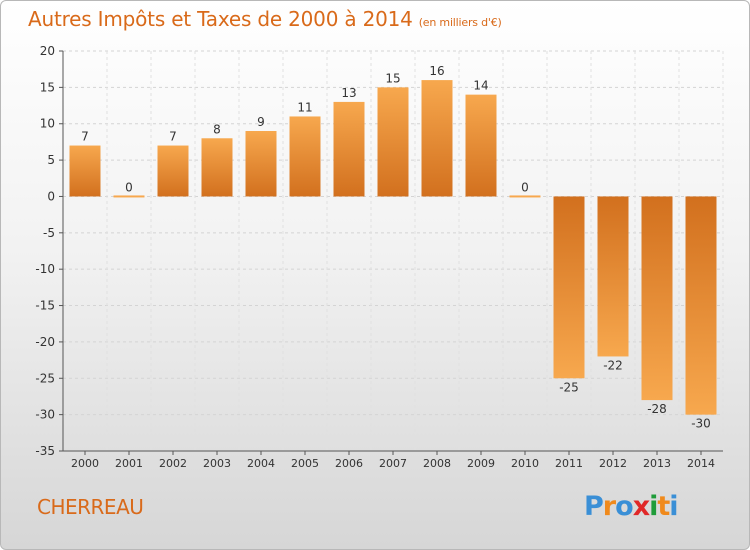 Image resolution: width=750 pixels, height=550 pixels. What do you see at coordinates (45, 342) in the screenshot?
I see `y-tick-label: -20` at bounding box center [45, 342].